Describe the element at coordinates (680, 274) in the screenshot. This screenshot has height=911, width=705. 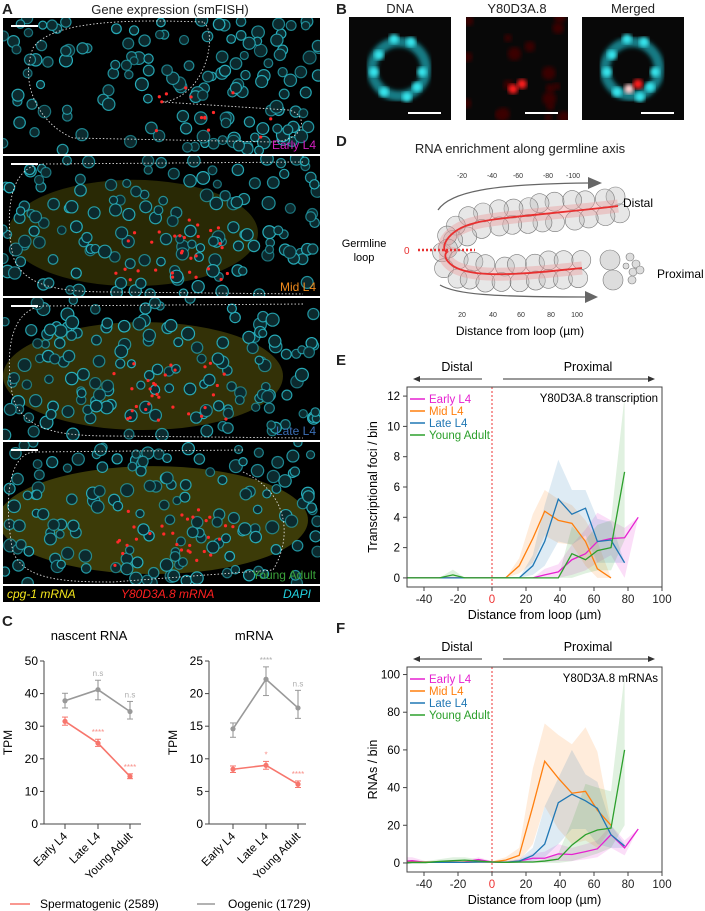
I see `proximal-label: Proximal` at that location.